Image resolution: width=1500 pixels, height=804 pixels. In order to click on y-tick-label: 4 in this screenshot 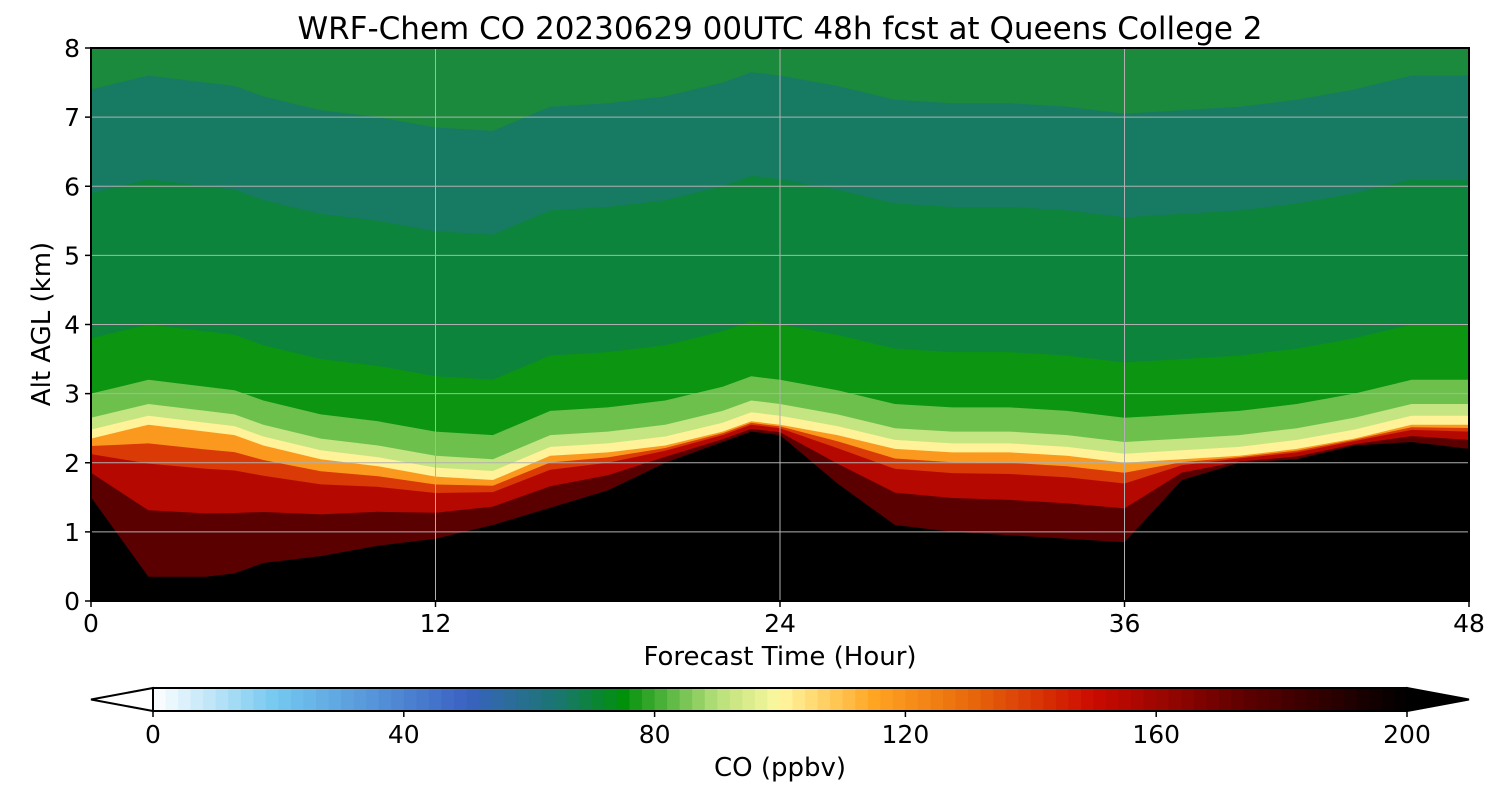, I will do `click(72, 325)`.